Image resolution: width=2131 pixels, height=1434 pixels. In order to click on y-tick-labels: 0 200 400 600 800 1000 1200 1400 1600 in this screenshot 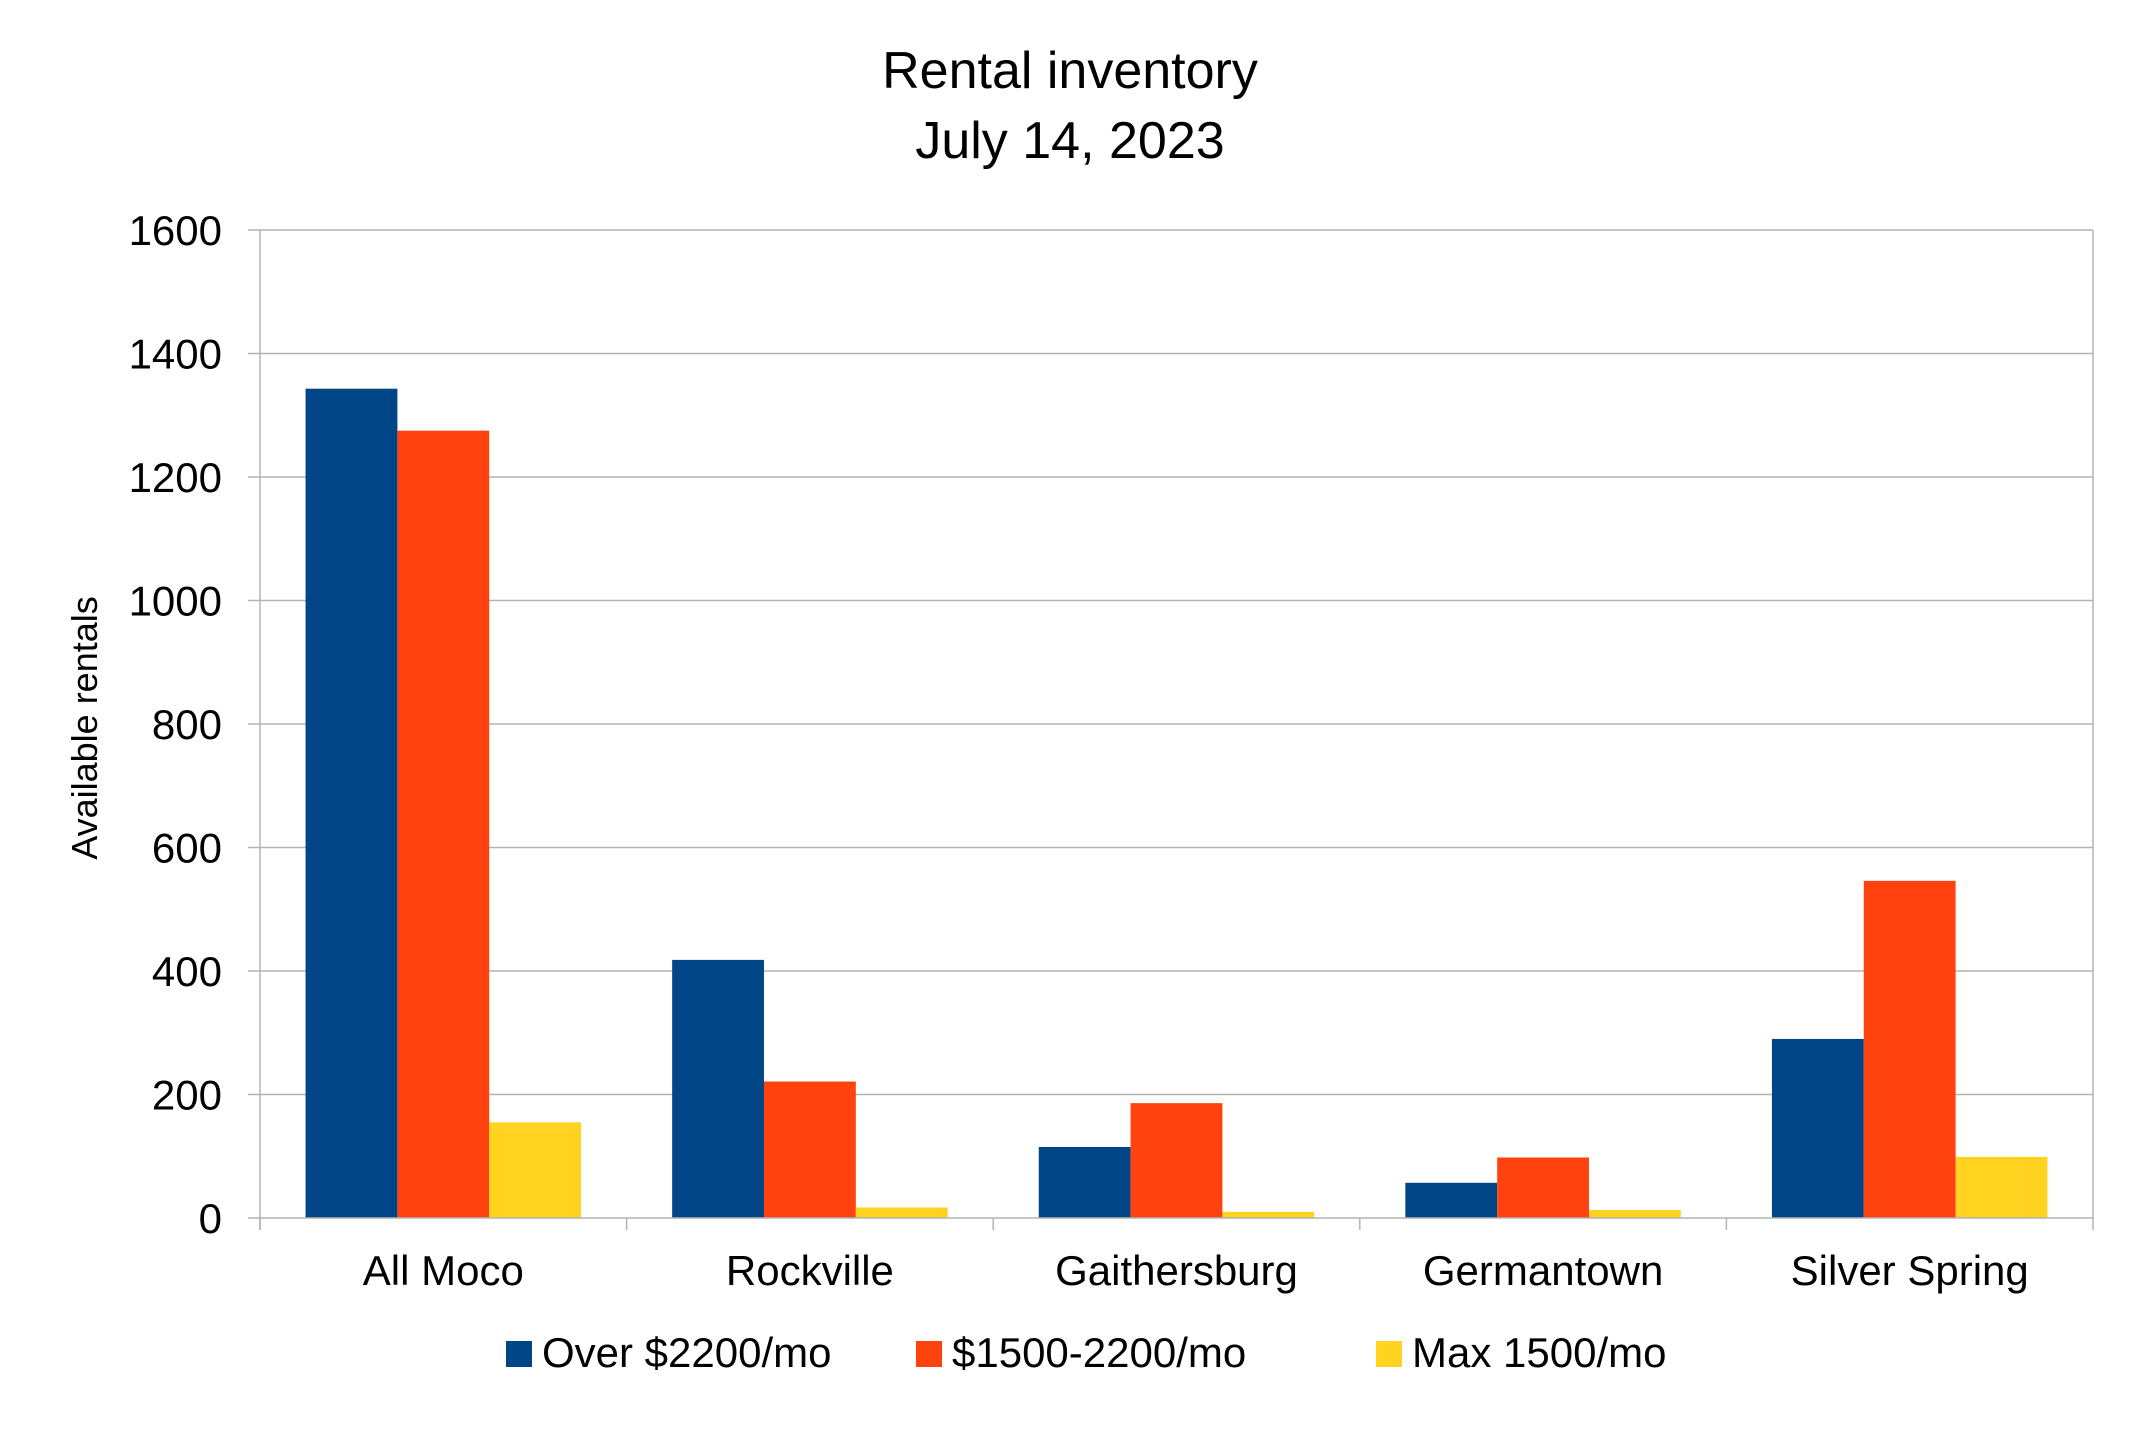, I will do `click(175, 724)`.